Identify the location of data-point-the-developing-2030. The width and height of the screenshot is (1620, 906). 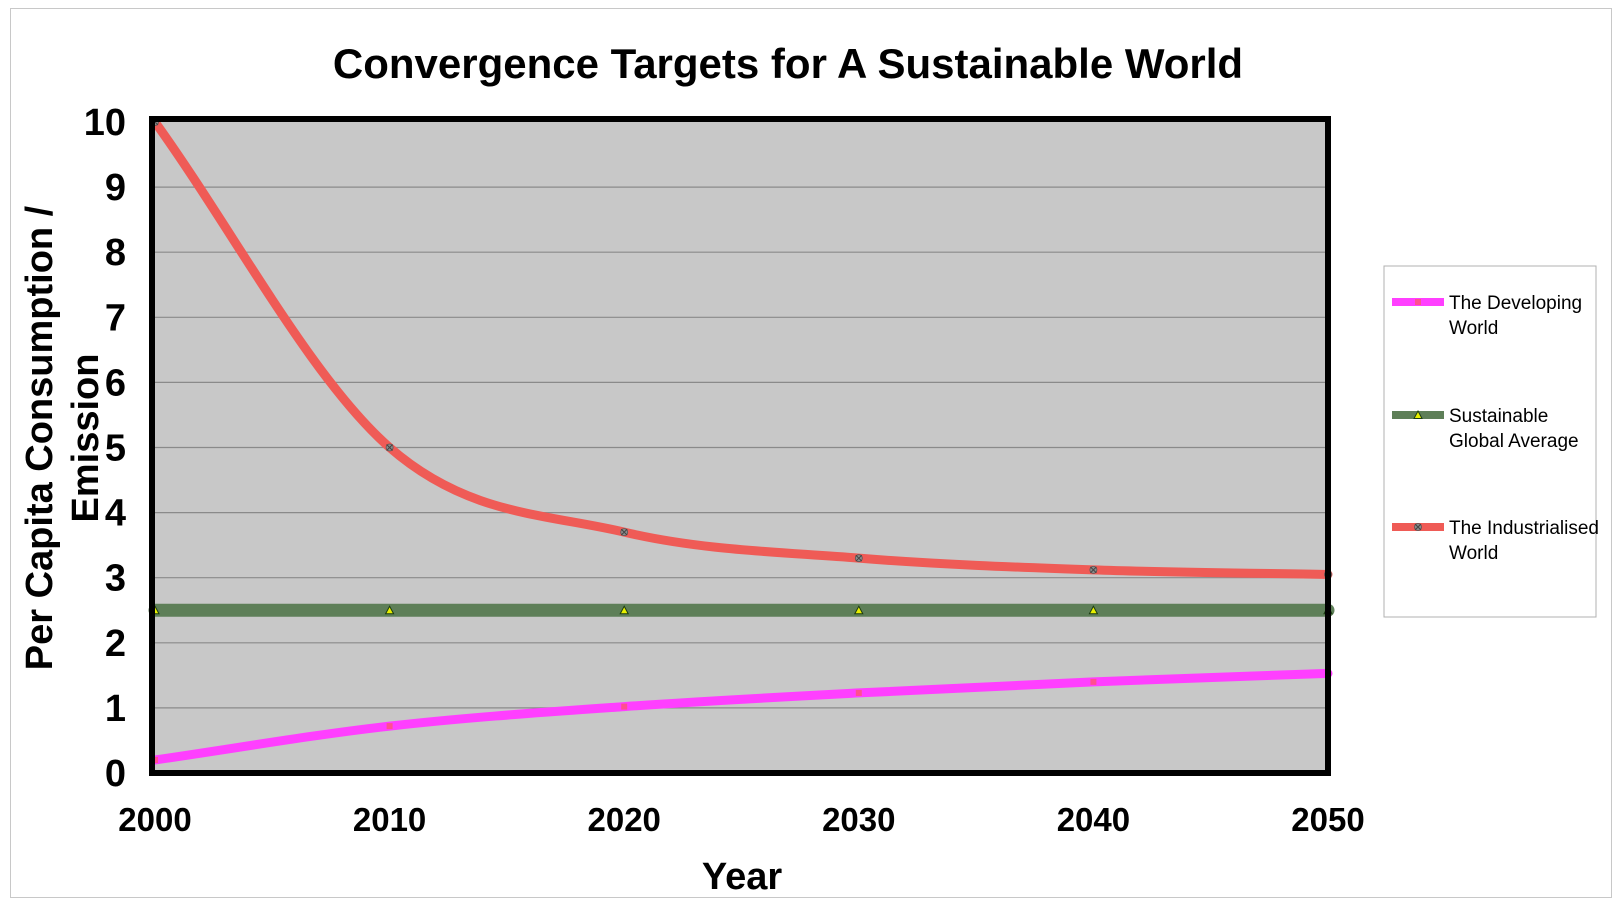
(858, 692).